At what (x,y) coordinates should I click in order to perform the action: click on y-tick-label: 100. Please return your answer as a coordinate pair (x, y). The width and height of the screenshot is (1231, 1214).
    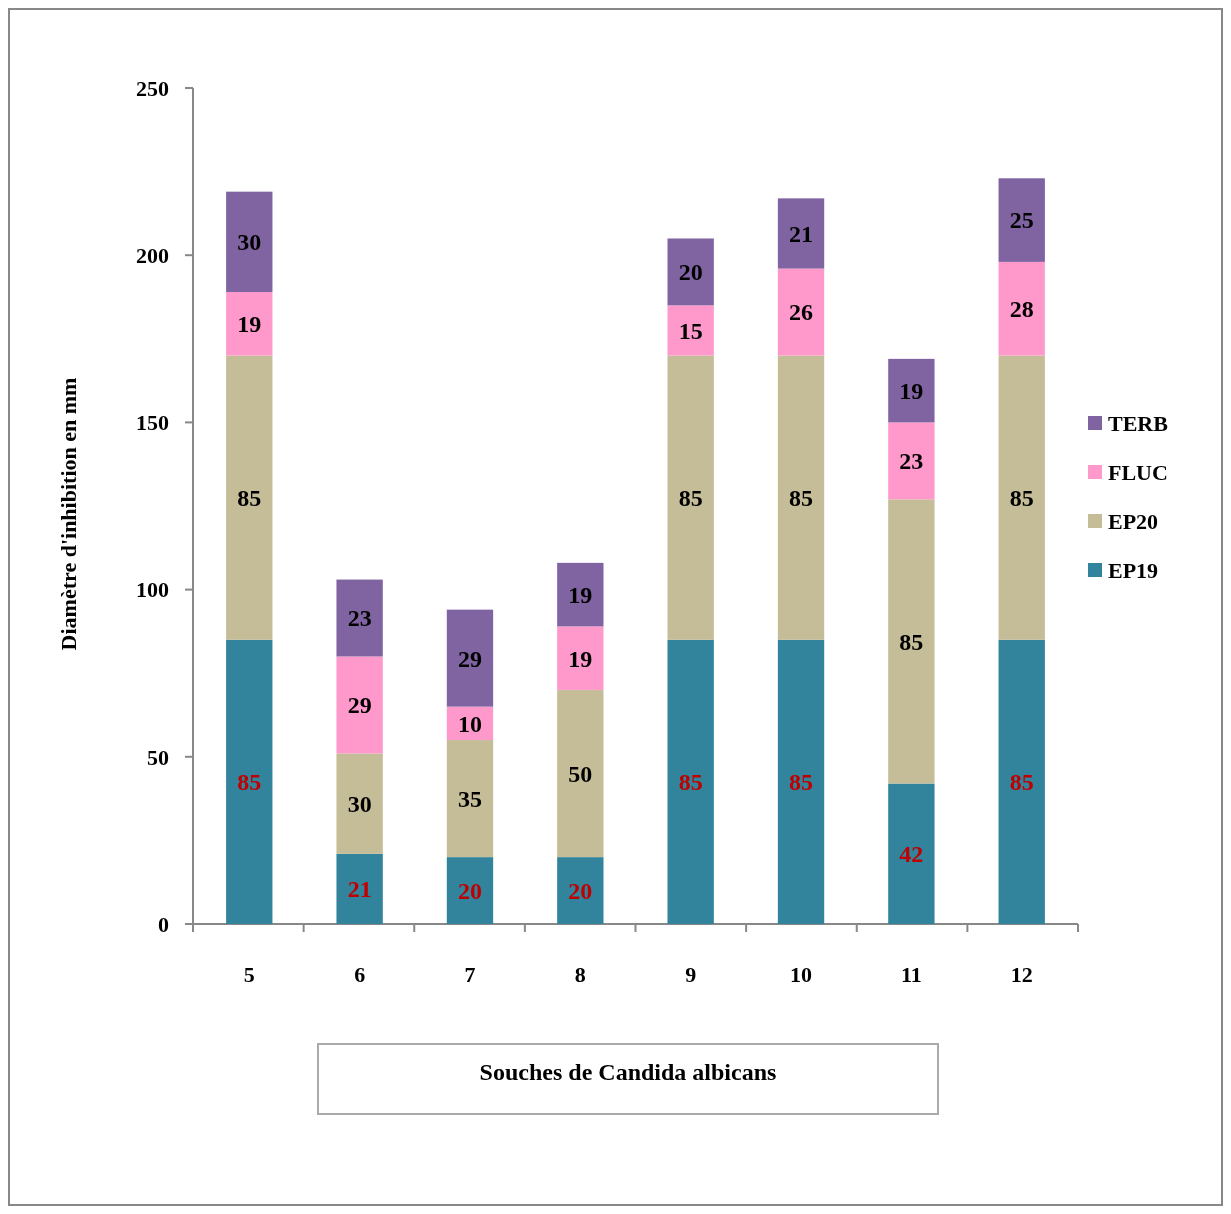
    Looking at the image, I should click on (152, 590).